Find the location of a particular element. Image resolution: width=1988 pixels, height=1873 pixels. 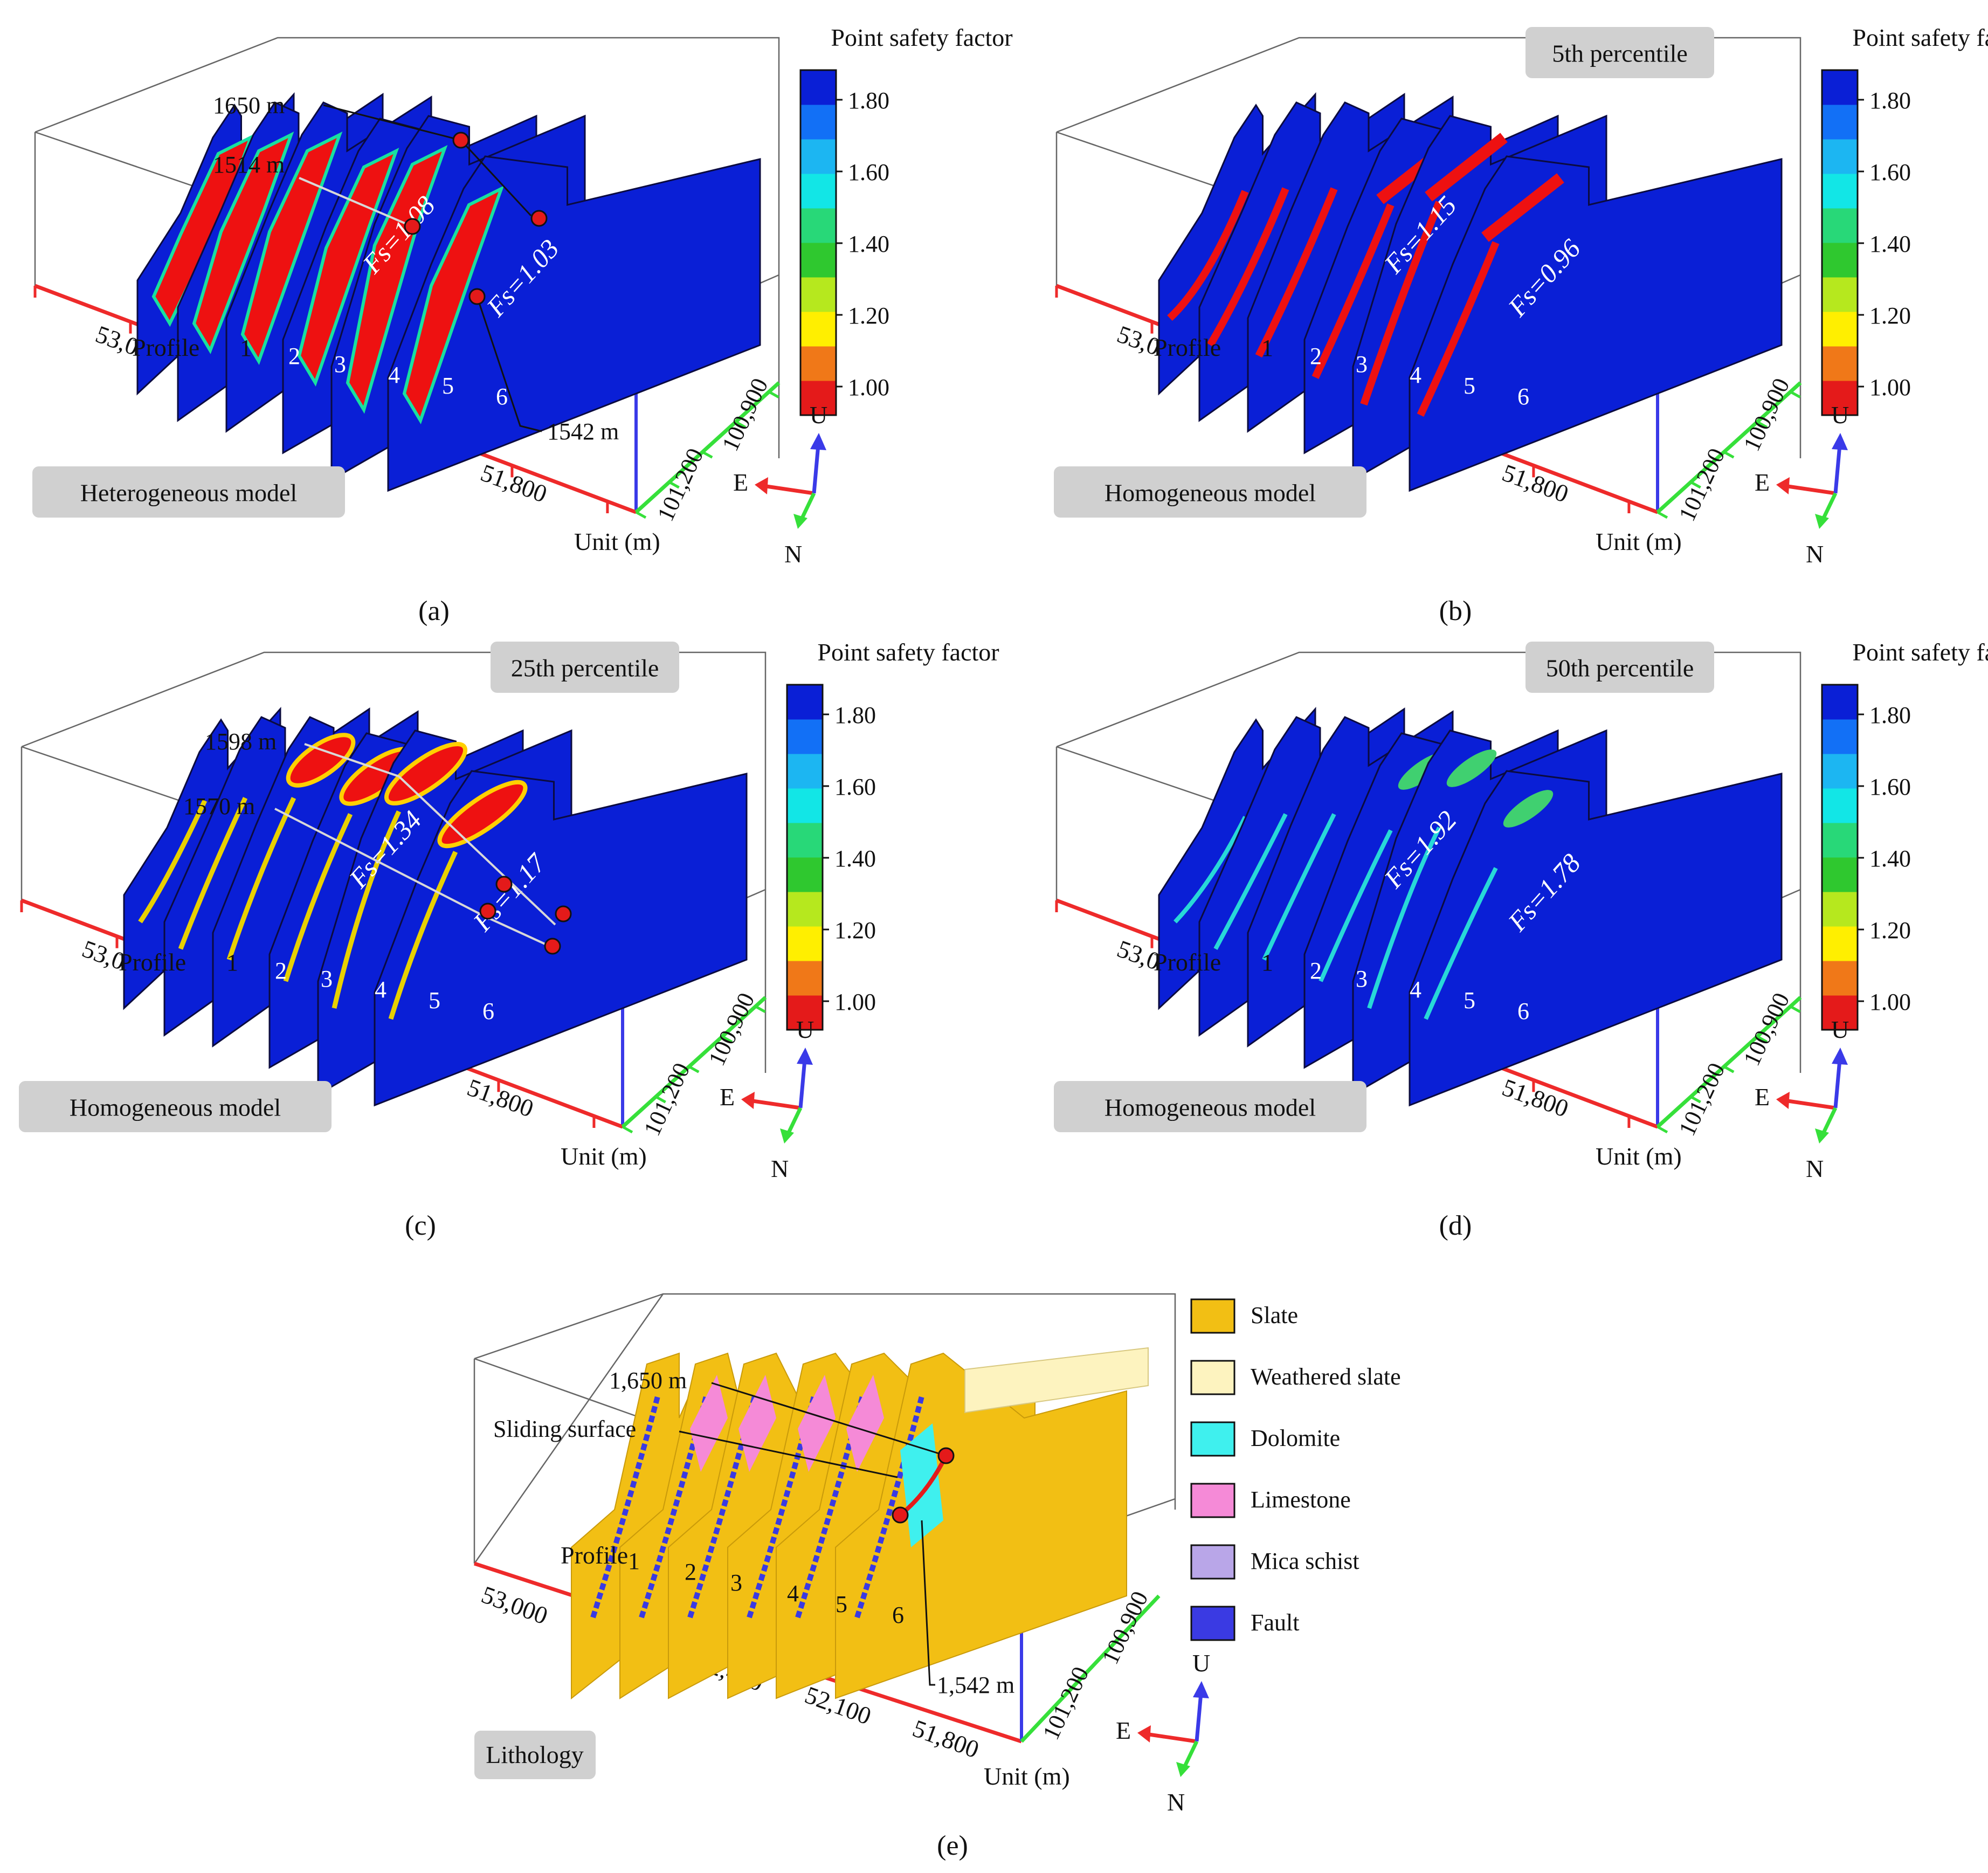

panel-caption: (c) is located at coordinates (420, 1225).